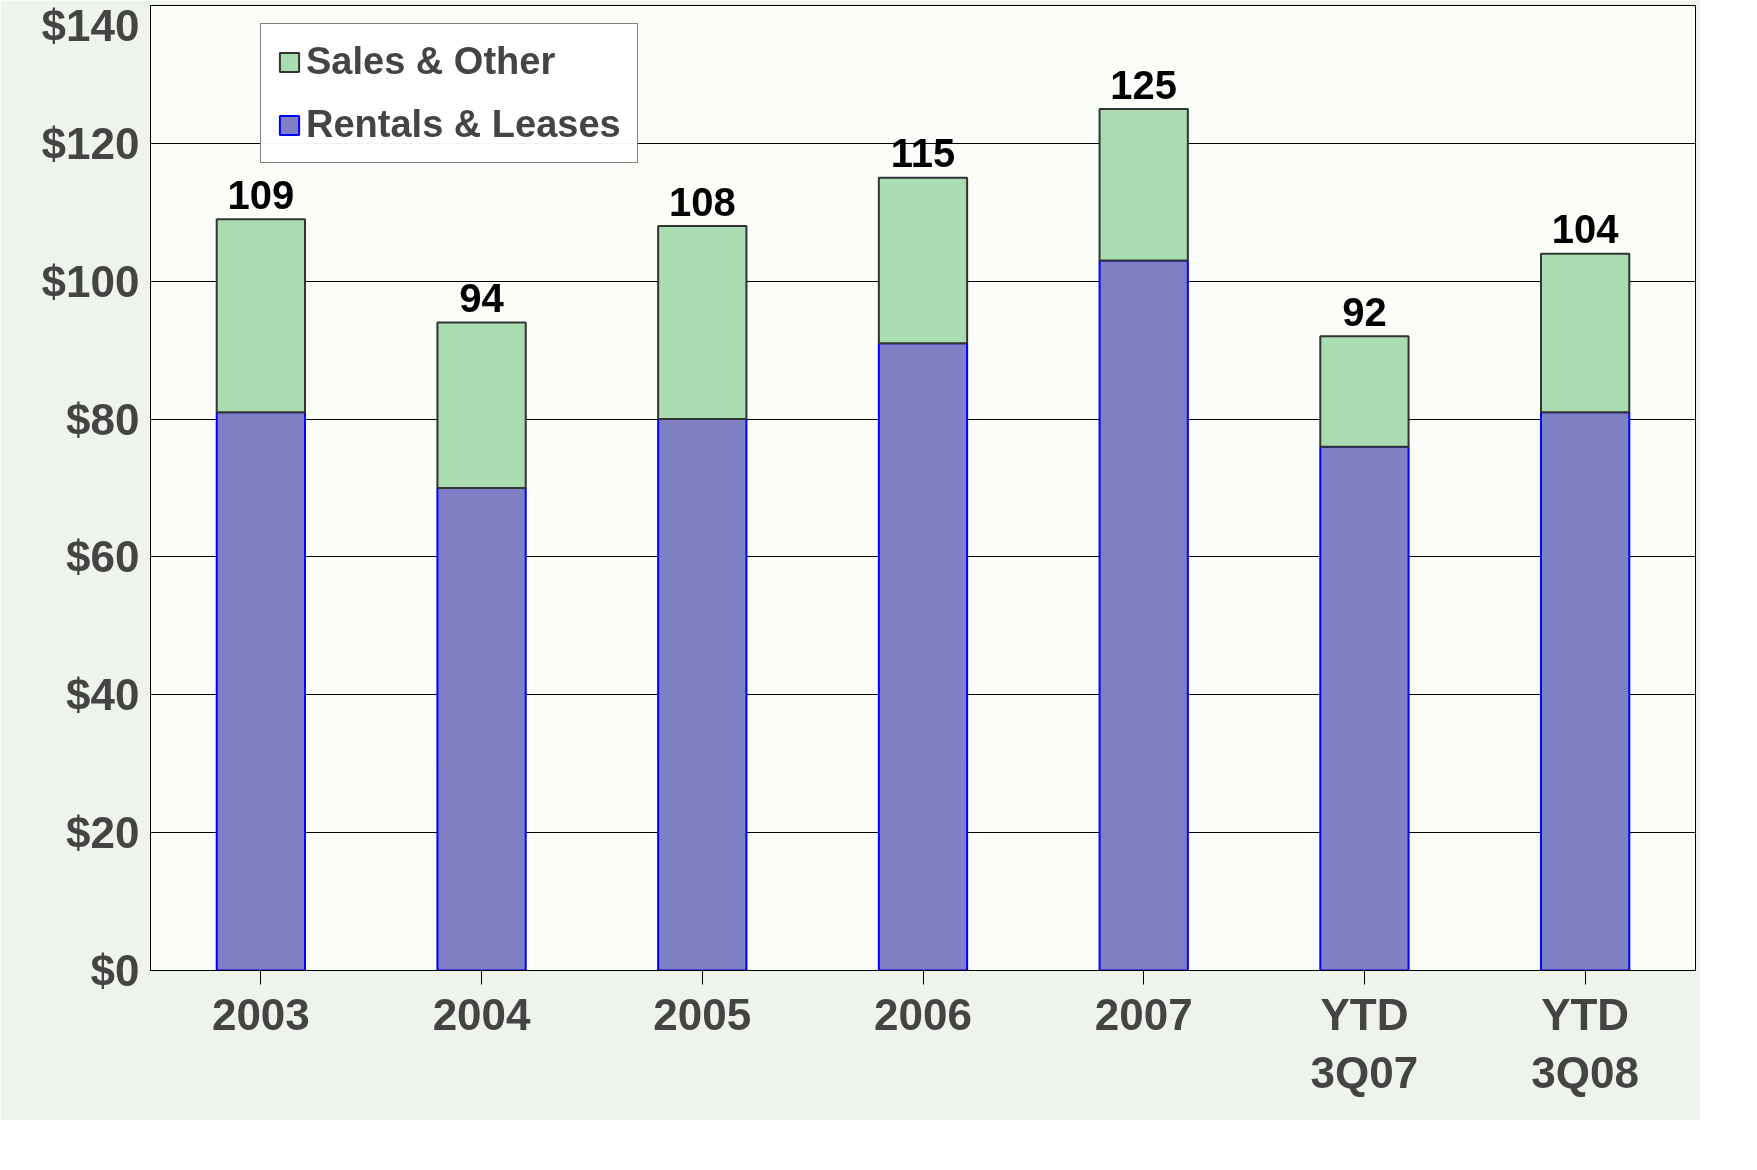 The image size is (1757, 1170). What do you see at coordinates (1585, 229) in the screenshot?
I see `total-label: 104` at bounding box center [1585, 229].